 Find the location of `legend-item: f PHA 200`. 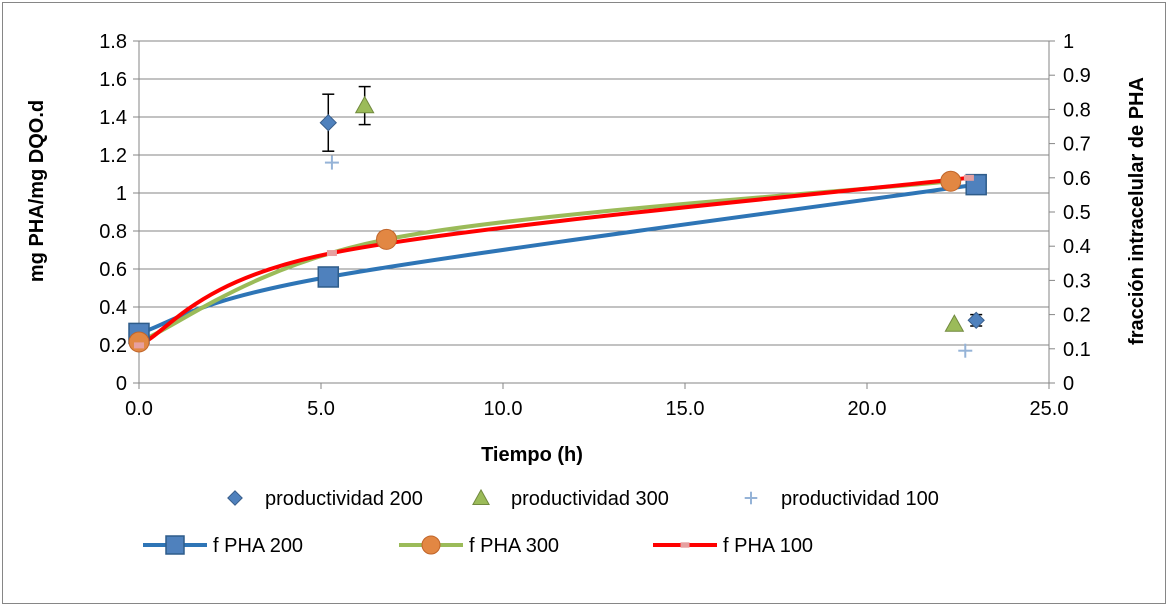

legend-item: f PHA 200 is located at coordinates (223, 546).